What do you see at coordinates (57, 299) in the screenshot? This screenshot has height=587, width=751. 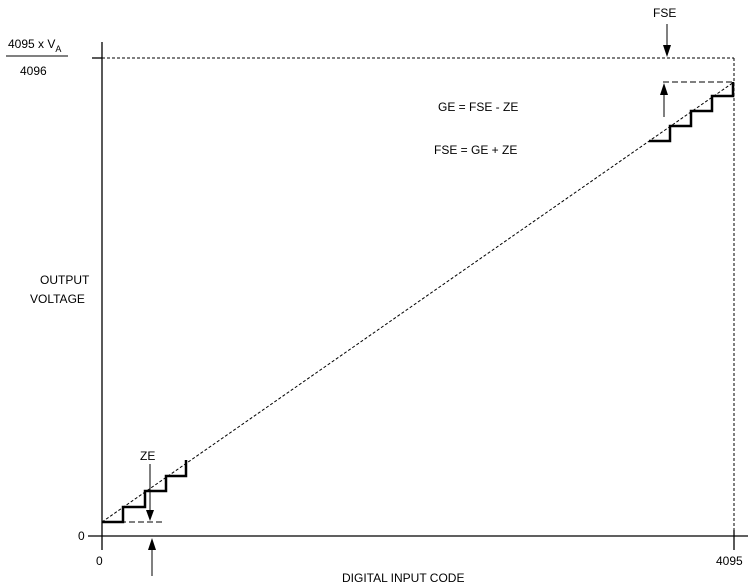 I see `y-axis-title-line2: VOLTAGE` at bounding box center [57, 299].